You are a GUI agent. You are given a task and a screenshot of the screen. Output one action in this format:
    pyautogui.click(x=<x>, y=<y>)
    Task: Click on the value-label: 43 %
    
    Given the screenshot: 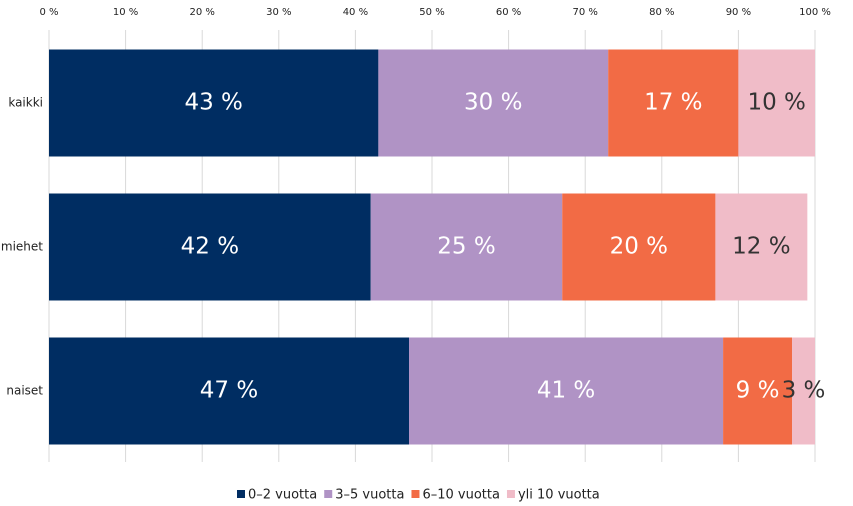 What is the action you would take?
    pyautogui.click(x=213, y=103)
    